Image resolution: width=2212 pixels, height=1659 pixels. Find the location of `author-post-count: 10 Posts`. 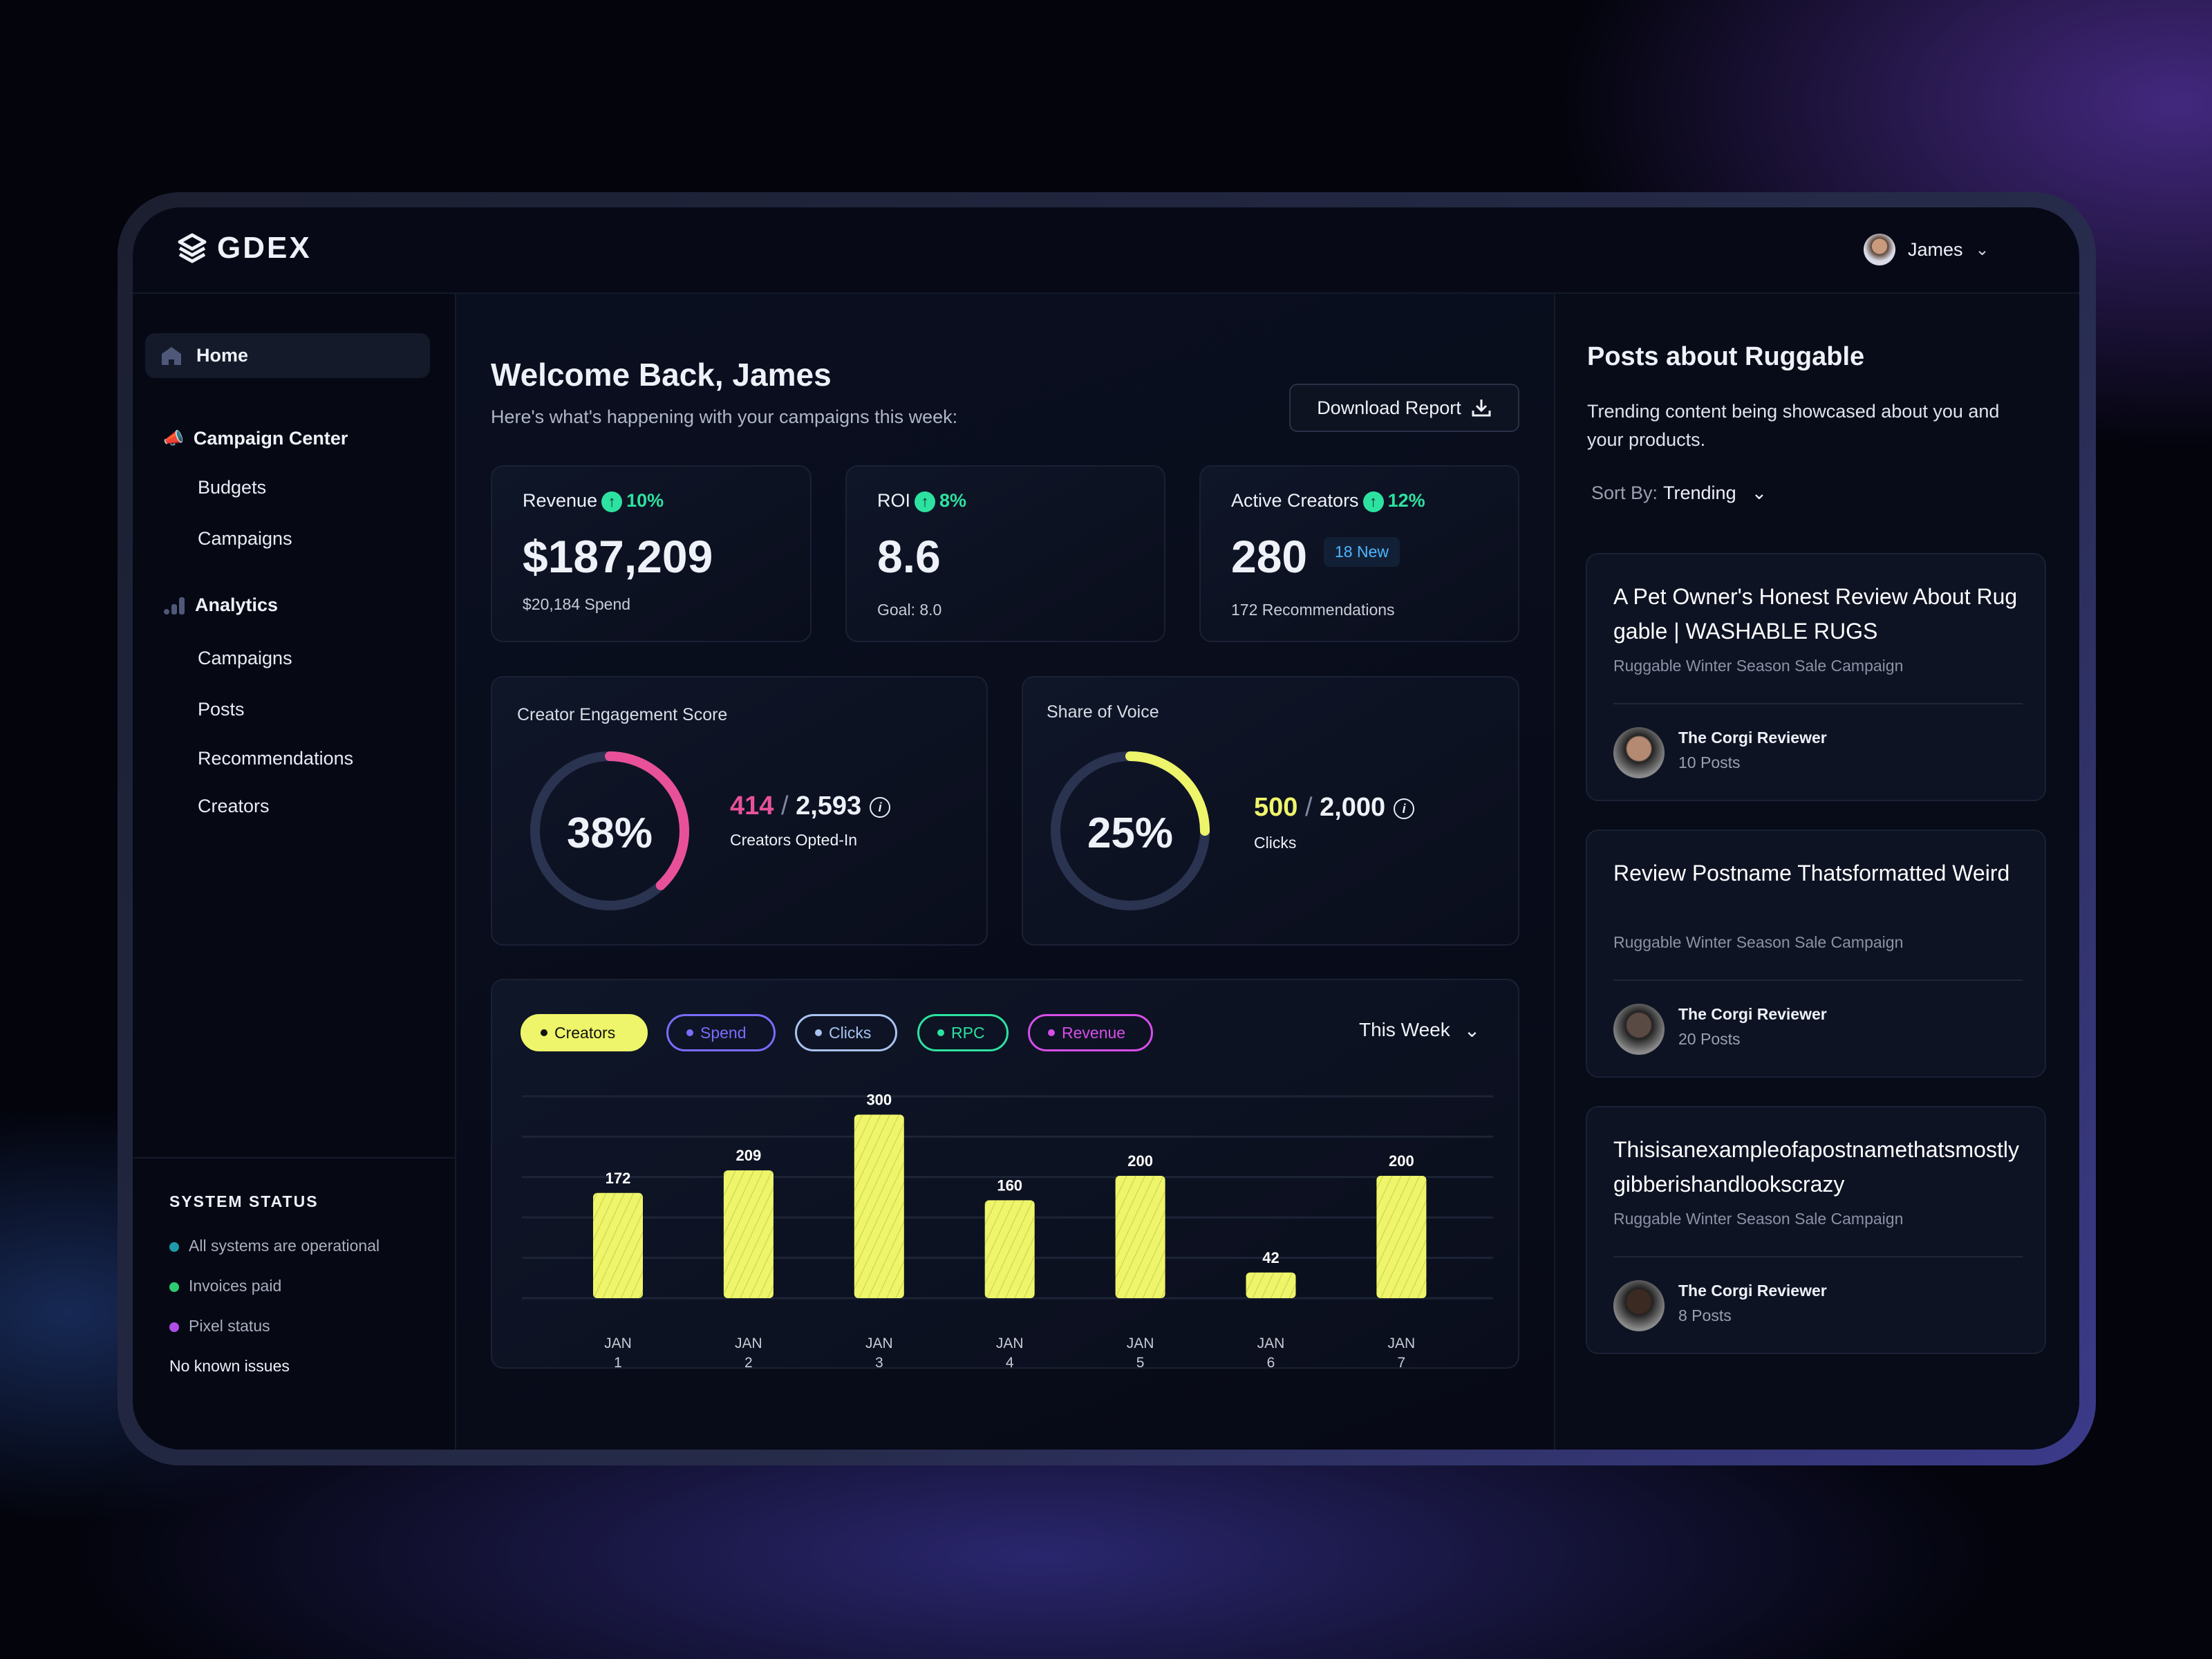

author-post-count: 10 Posts is located at coordinates (1709, 762).